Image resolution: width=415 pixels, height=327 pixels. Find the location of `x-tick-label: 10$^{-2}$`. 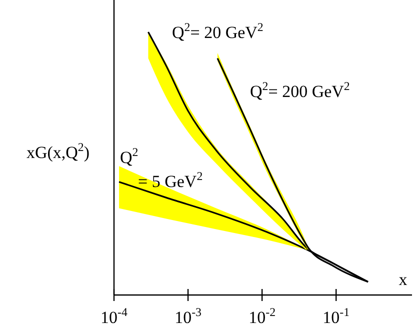

x-tick-label: 10$^{-2}$ is located at coordinates (262, 316).